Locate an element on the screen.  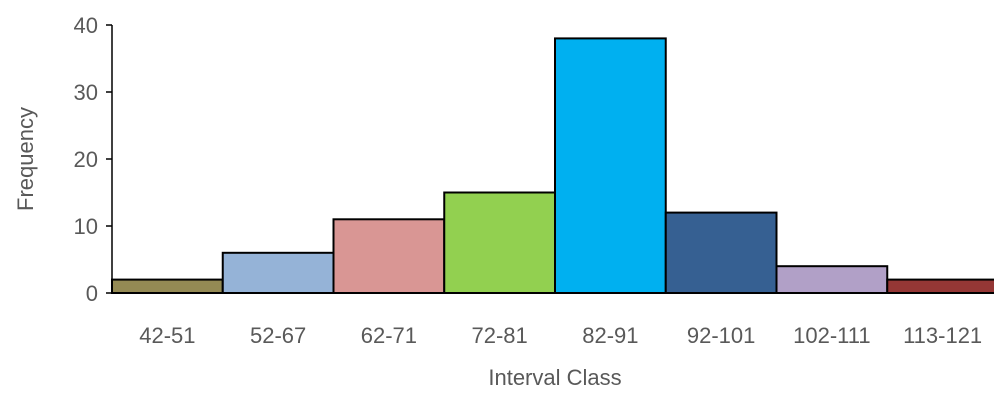
y-tick-label: 30 is located at coordinates (86, 92).